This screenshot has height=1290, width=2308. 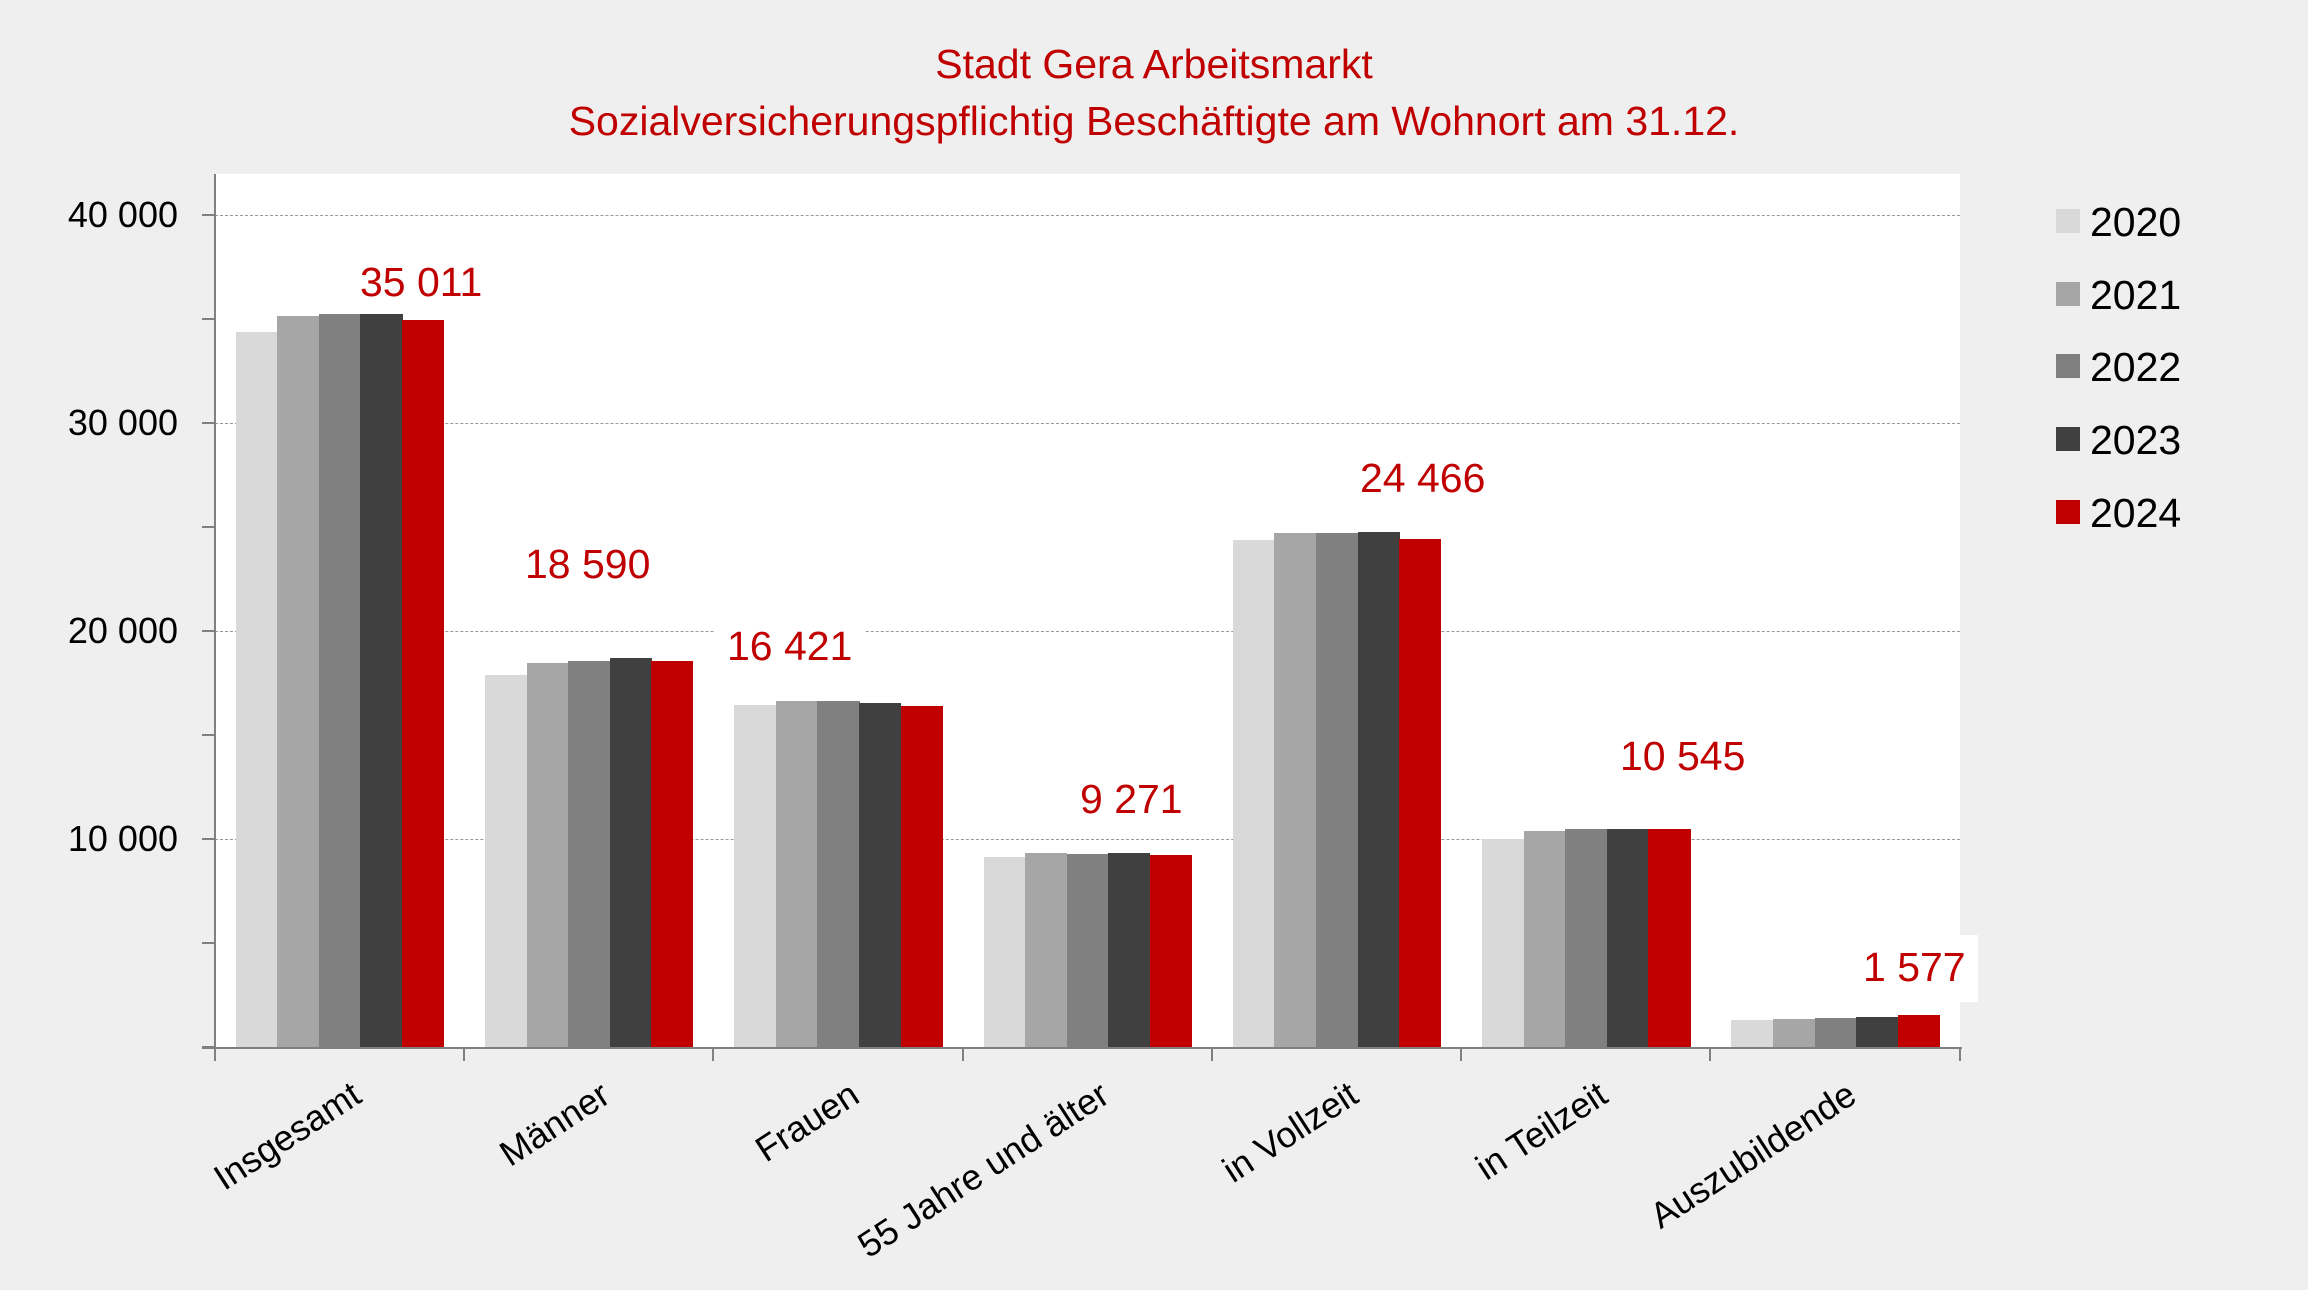 What do you see at coordinates (2068, 512) in the screenshot?
I see `legend-swatch-2024` at bounding box center [2068, 512].